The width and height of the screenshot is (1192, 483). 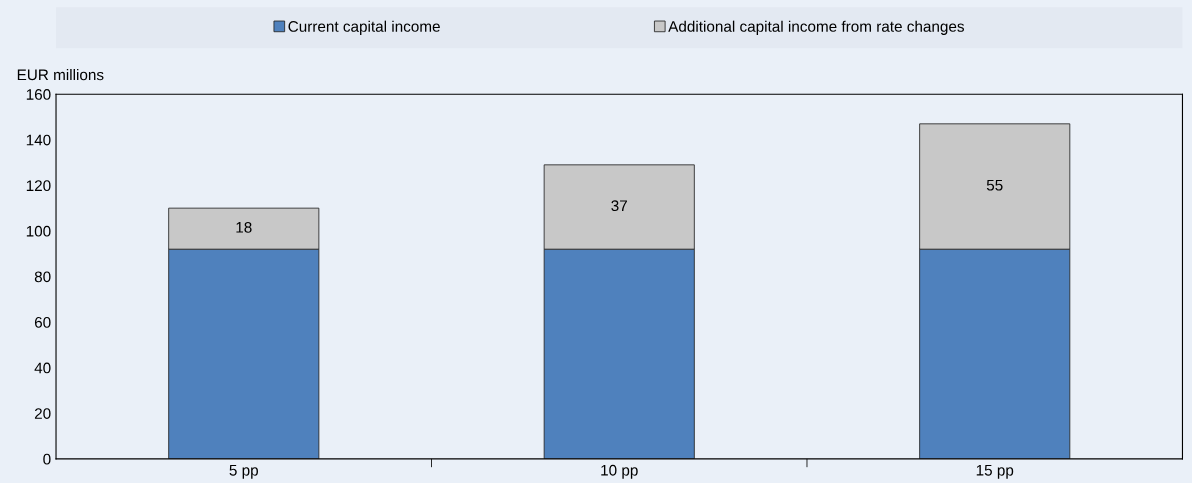 I want to click on x-tick-label: 5 pp, so click(x=243, y=471).